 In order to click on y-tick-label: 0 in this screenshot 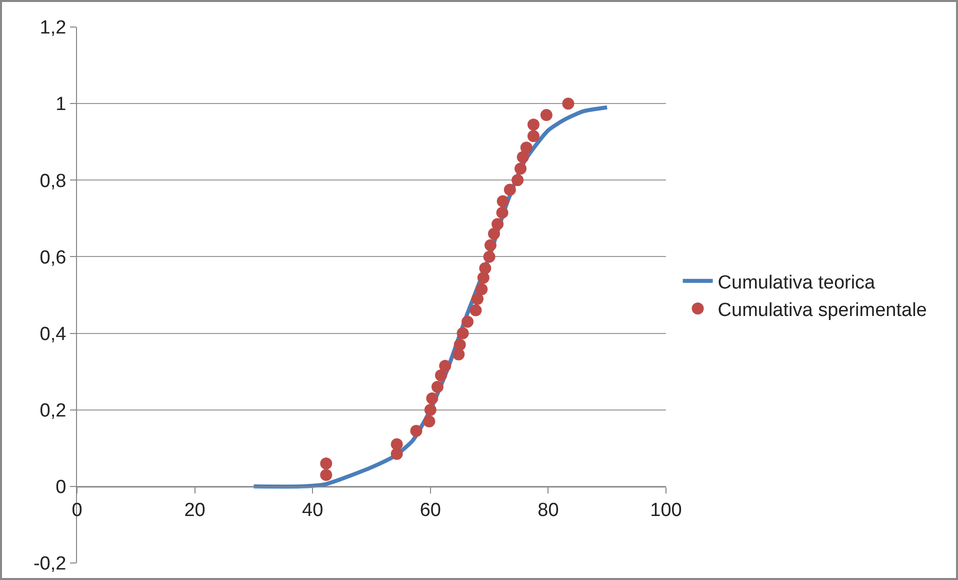, I will do `click(61, 487)`.